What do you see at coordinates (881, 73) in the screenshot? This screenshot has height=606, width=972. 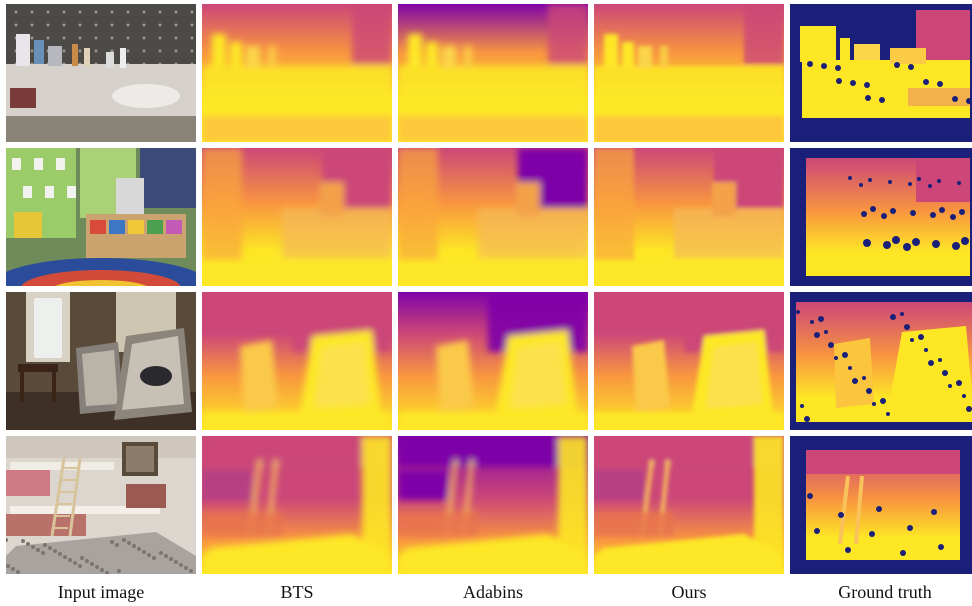 I see `image-bathroom-sink-gt` at bounding box center [881, 73].